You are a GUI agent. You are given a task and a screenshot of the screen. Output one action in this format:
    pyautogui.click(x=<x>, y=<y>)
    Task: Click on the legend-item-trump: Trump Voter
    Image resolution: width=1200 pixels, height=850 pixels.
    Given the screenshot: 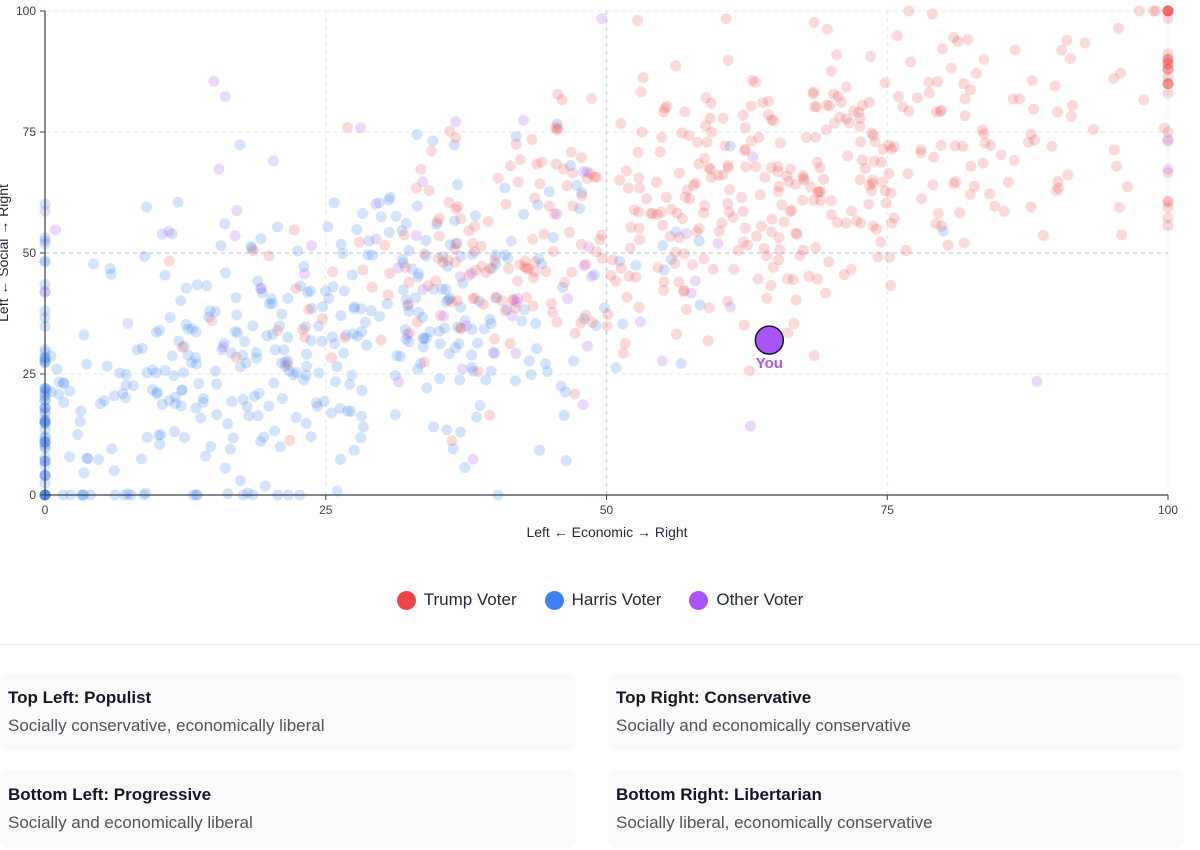 What is the action you would take?
    pyautogui.click(x=456, y=600)
    